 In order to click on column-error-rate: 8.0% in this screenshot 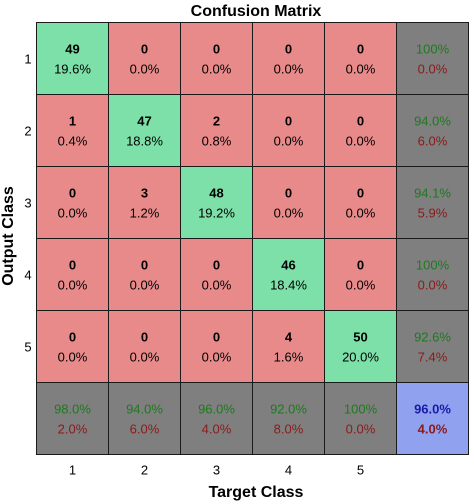, I will do `click(289, 429)`.